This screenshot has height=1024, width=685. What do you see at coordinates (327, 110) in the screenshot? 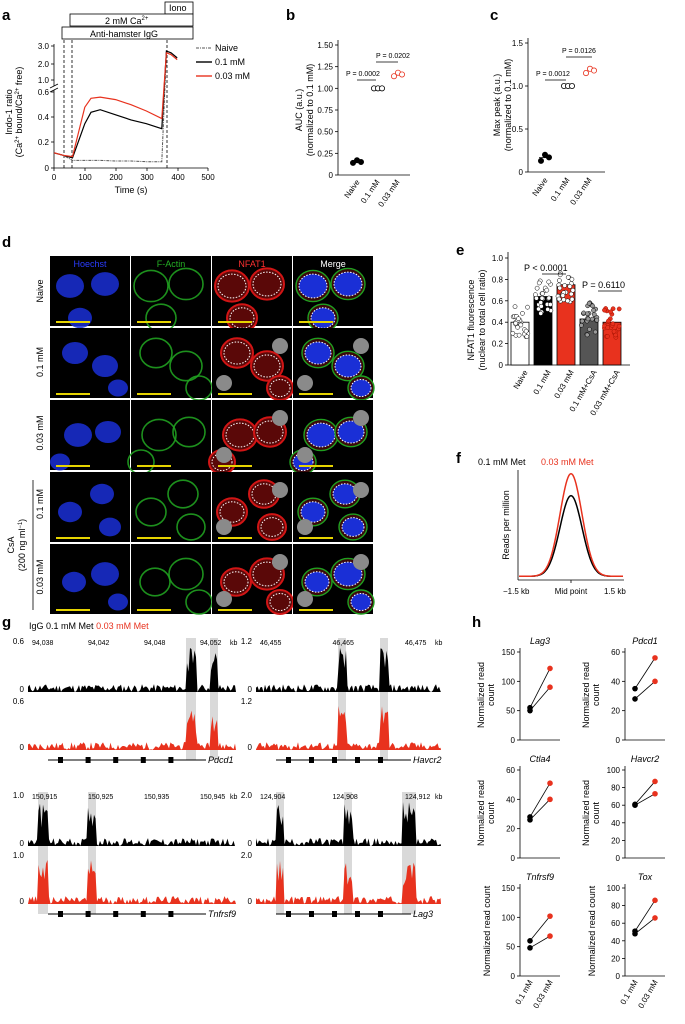
I see `b-yticks: 1.50 1.25 1.00 0.75 0.50 0.25 0` at bounding box center [327, 110].